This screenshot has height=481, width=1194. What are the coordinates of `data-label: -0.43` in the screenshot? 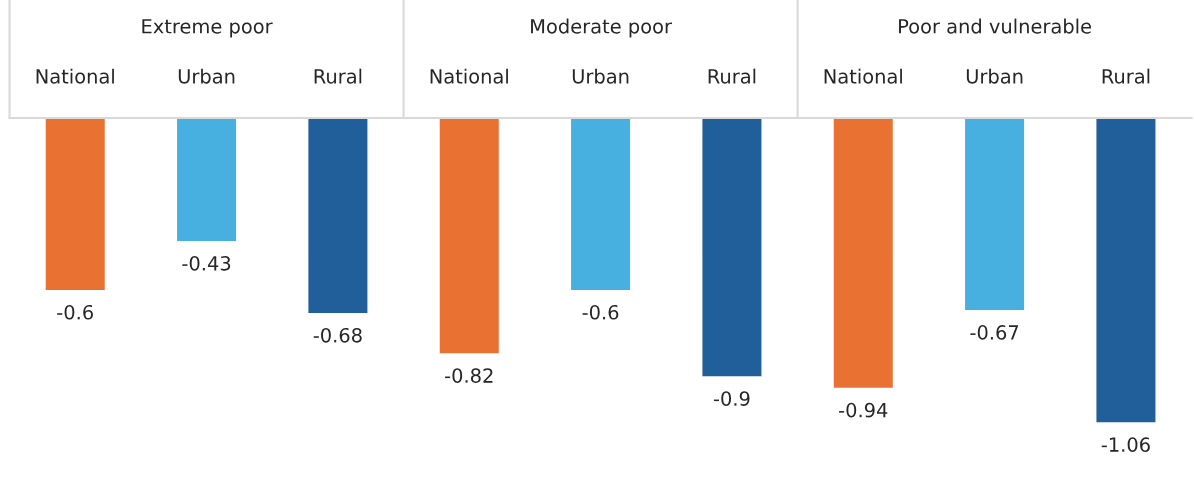 It's located at (206, 263).